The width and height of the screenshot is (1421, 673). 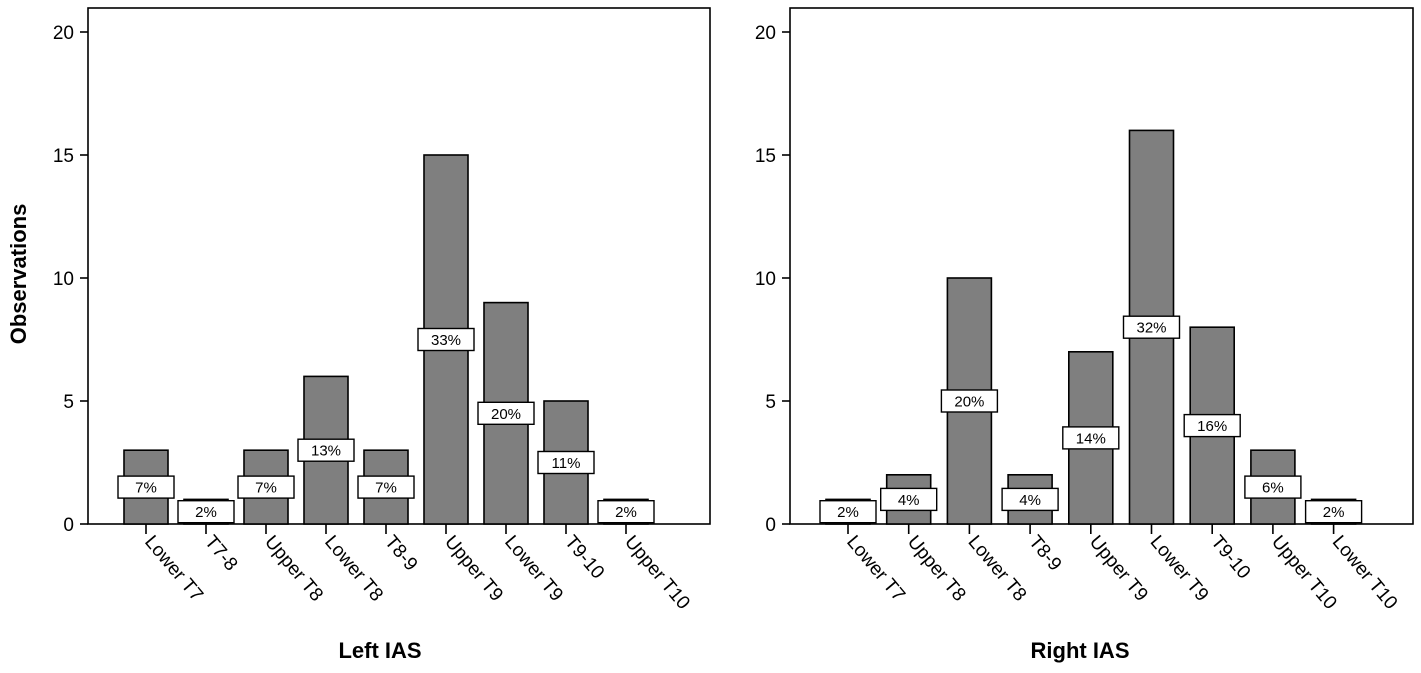 I want to click on right-y-tick-label: 15, so click(x=765, y=156).